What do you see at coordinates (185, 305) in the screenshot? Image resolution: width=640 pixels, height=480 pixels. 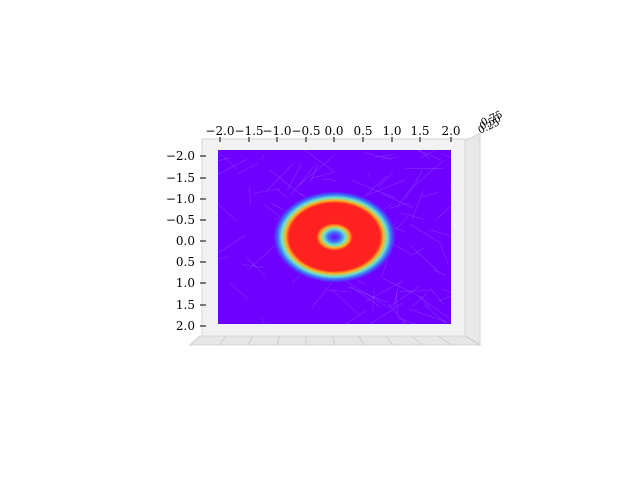 I see `y-tick-label: 1.5` at bounding box center [185, 305].